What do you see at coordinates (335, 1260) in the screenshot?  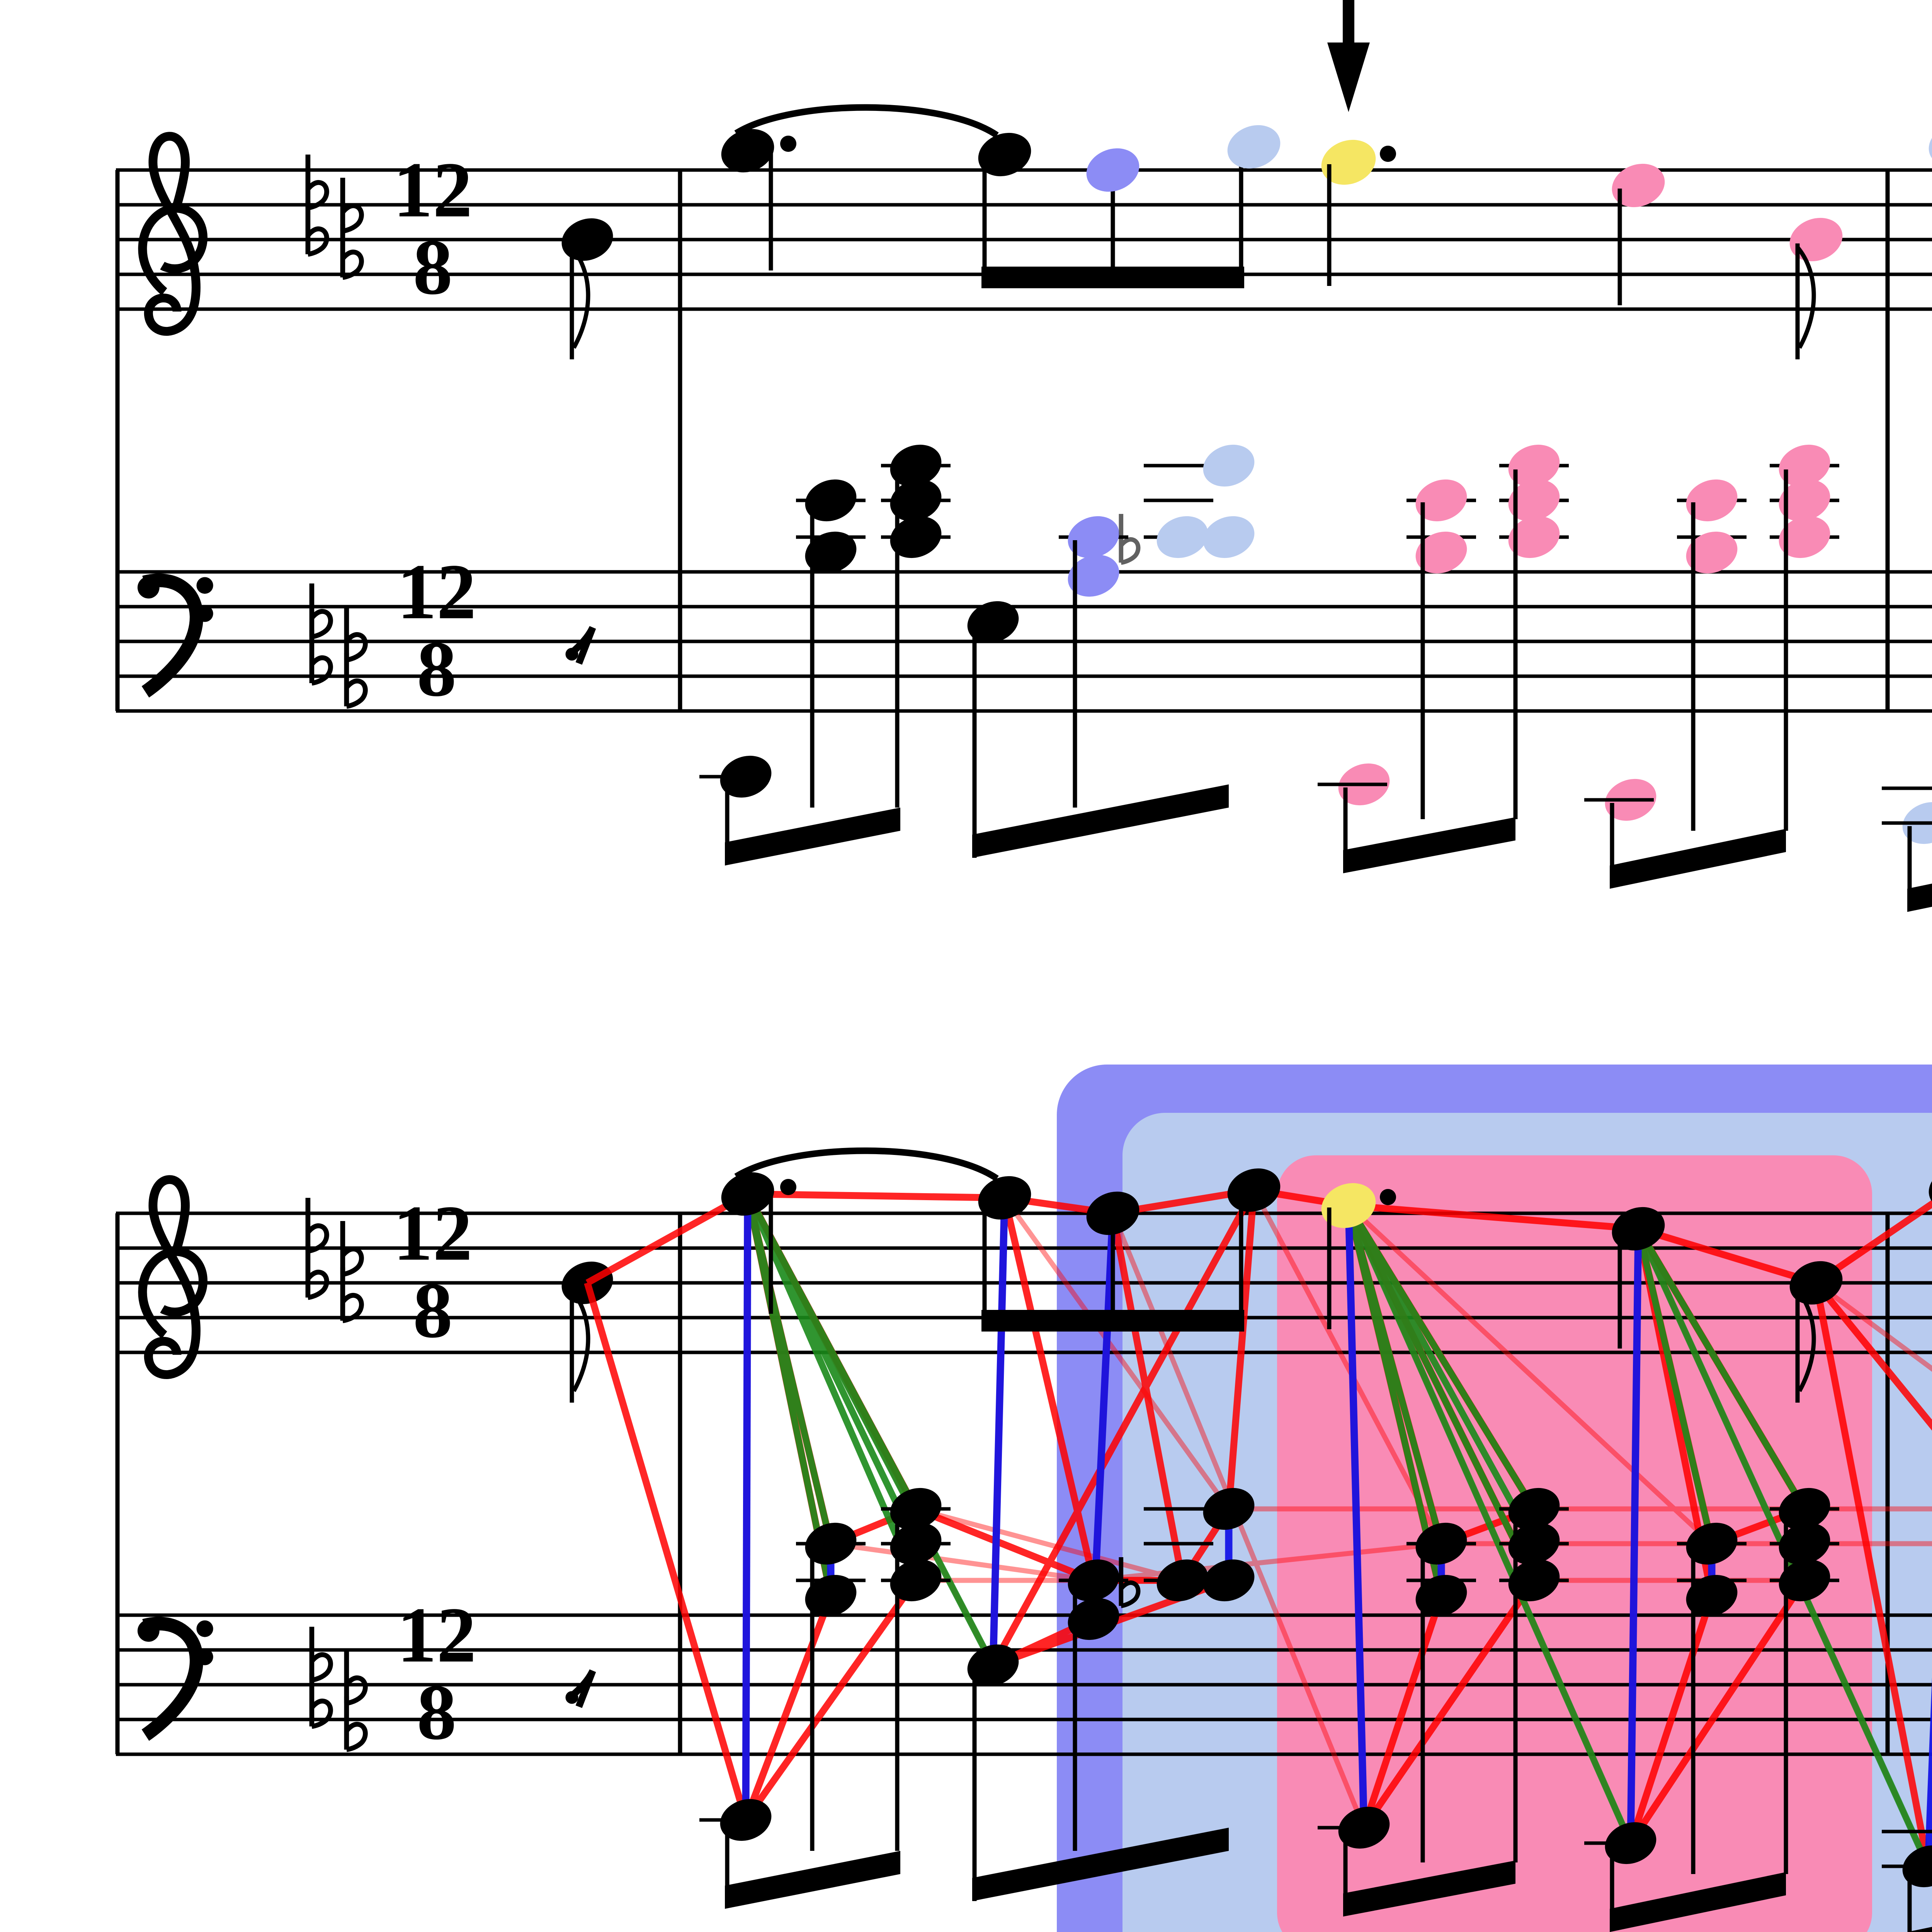 I see `key-signature-bottom-treble` at bounding box center [335, 1260].